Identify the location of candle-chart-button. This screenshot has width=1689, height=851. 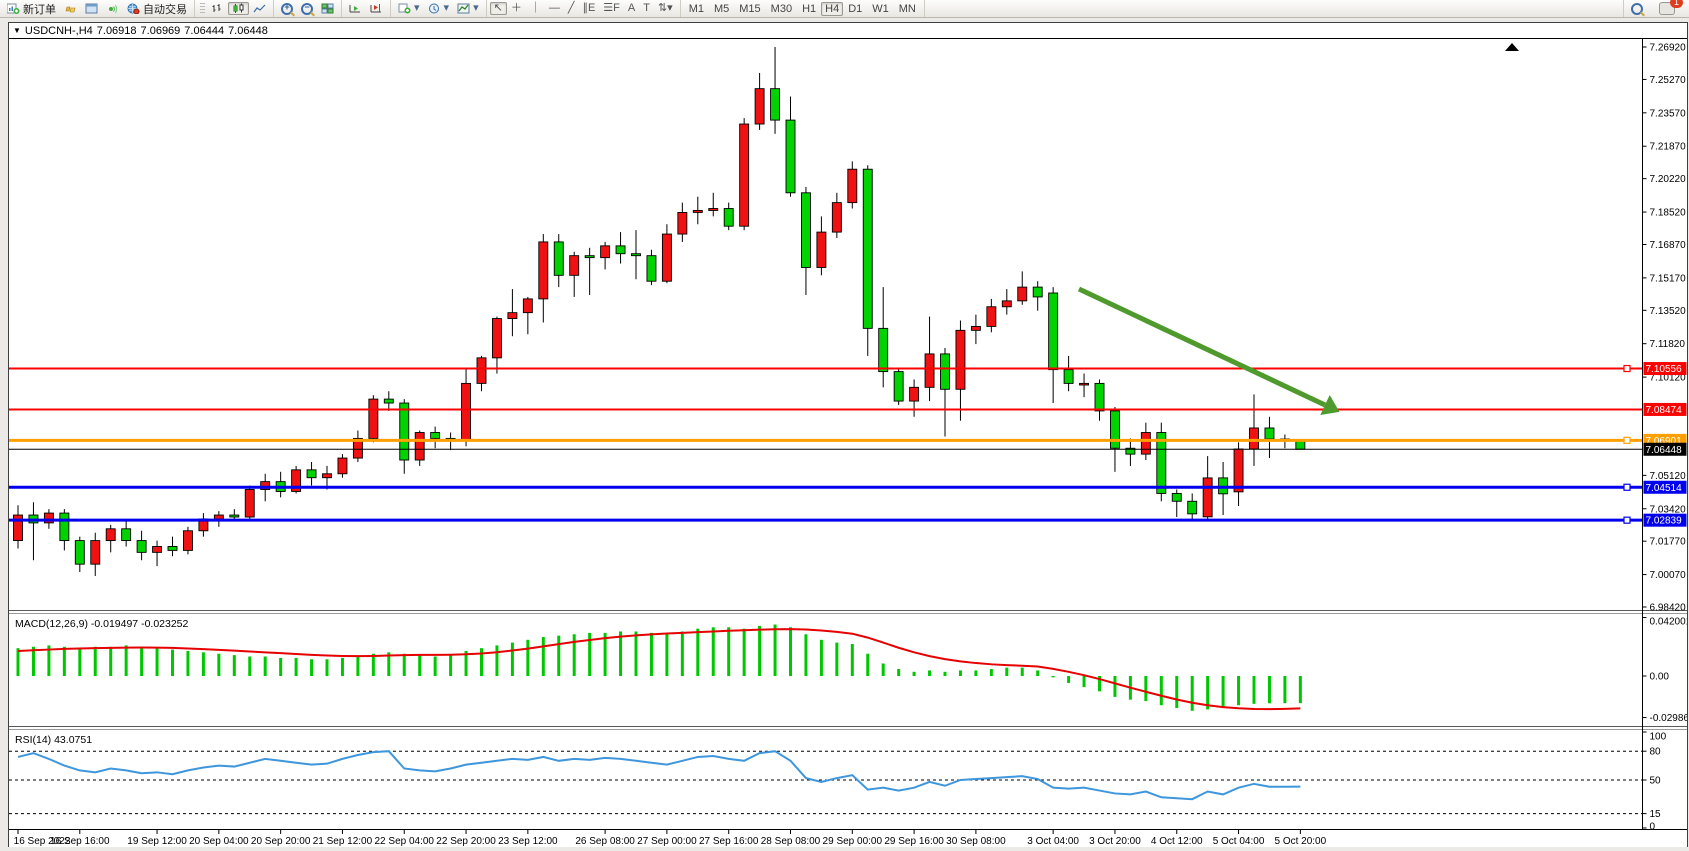
(238, 8).